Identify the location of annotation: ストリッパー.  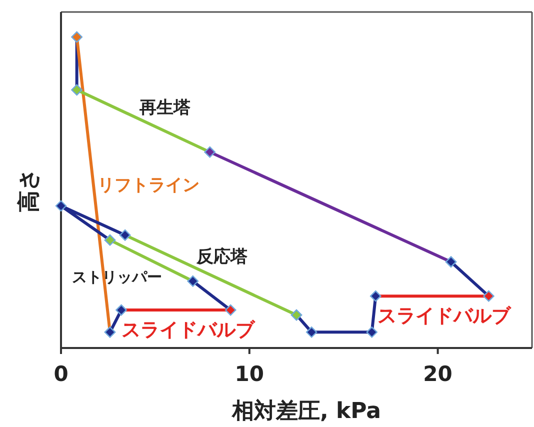
(117, 277).